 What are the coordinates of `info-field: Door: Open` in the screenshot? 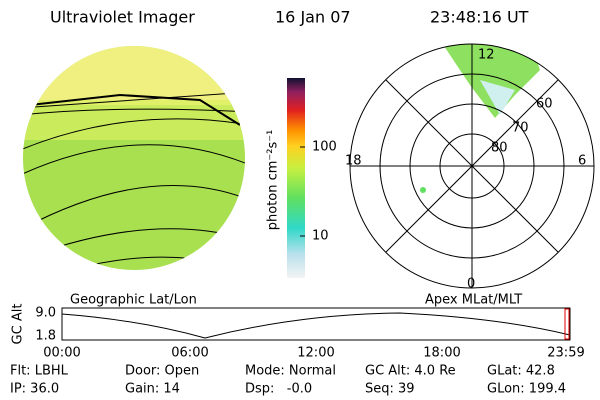 It's located at (162, 371).